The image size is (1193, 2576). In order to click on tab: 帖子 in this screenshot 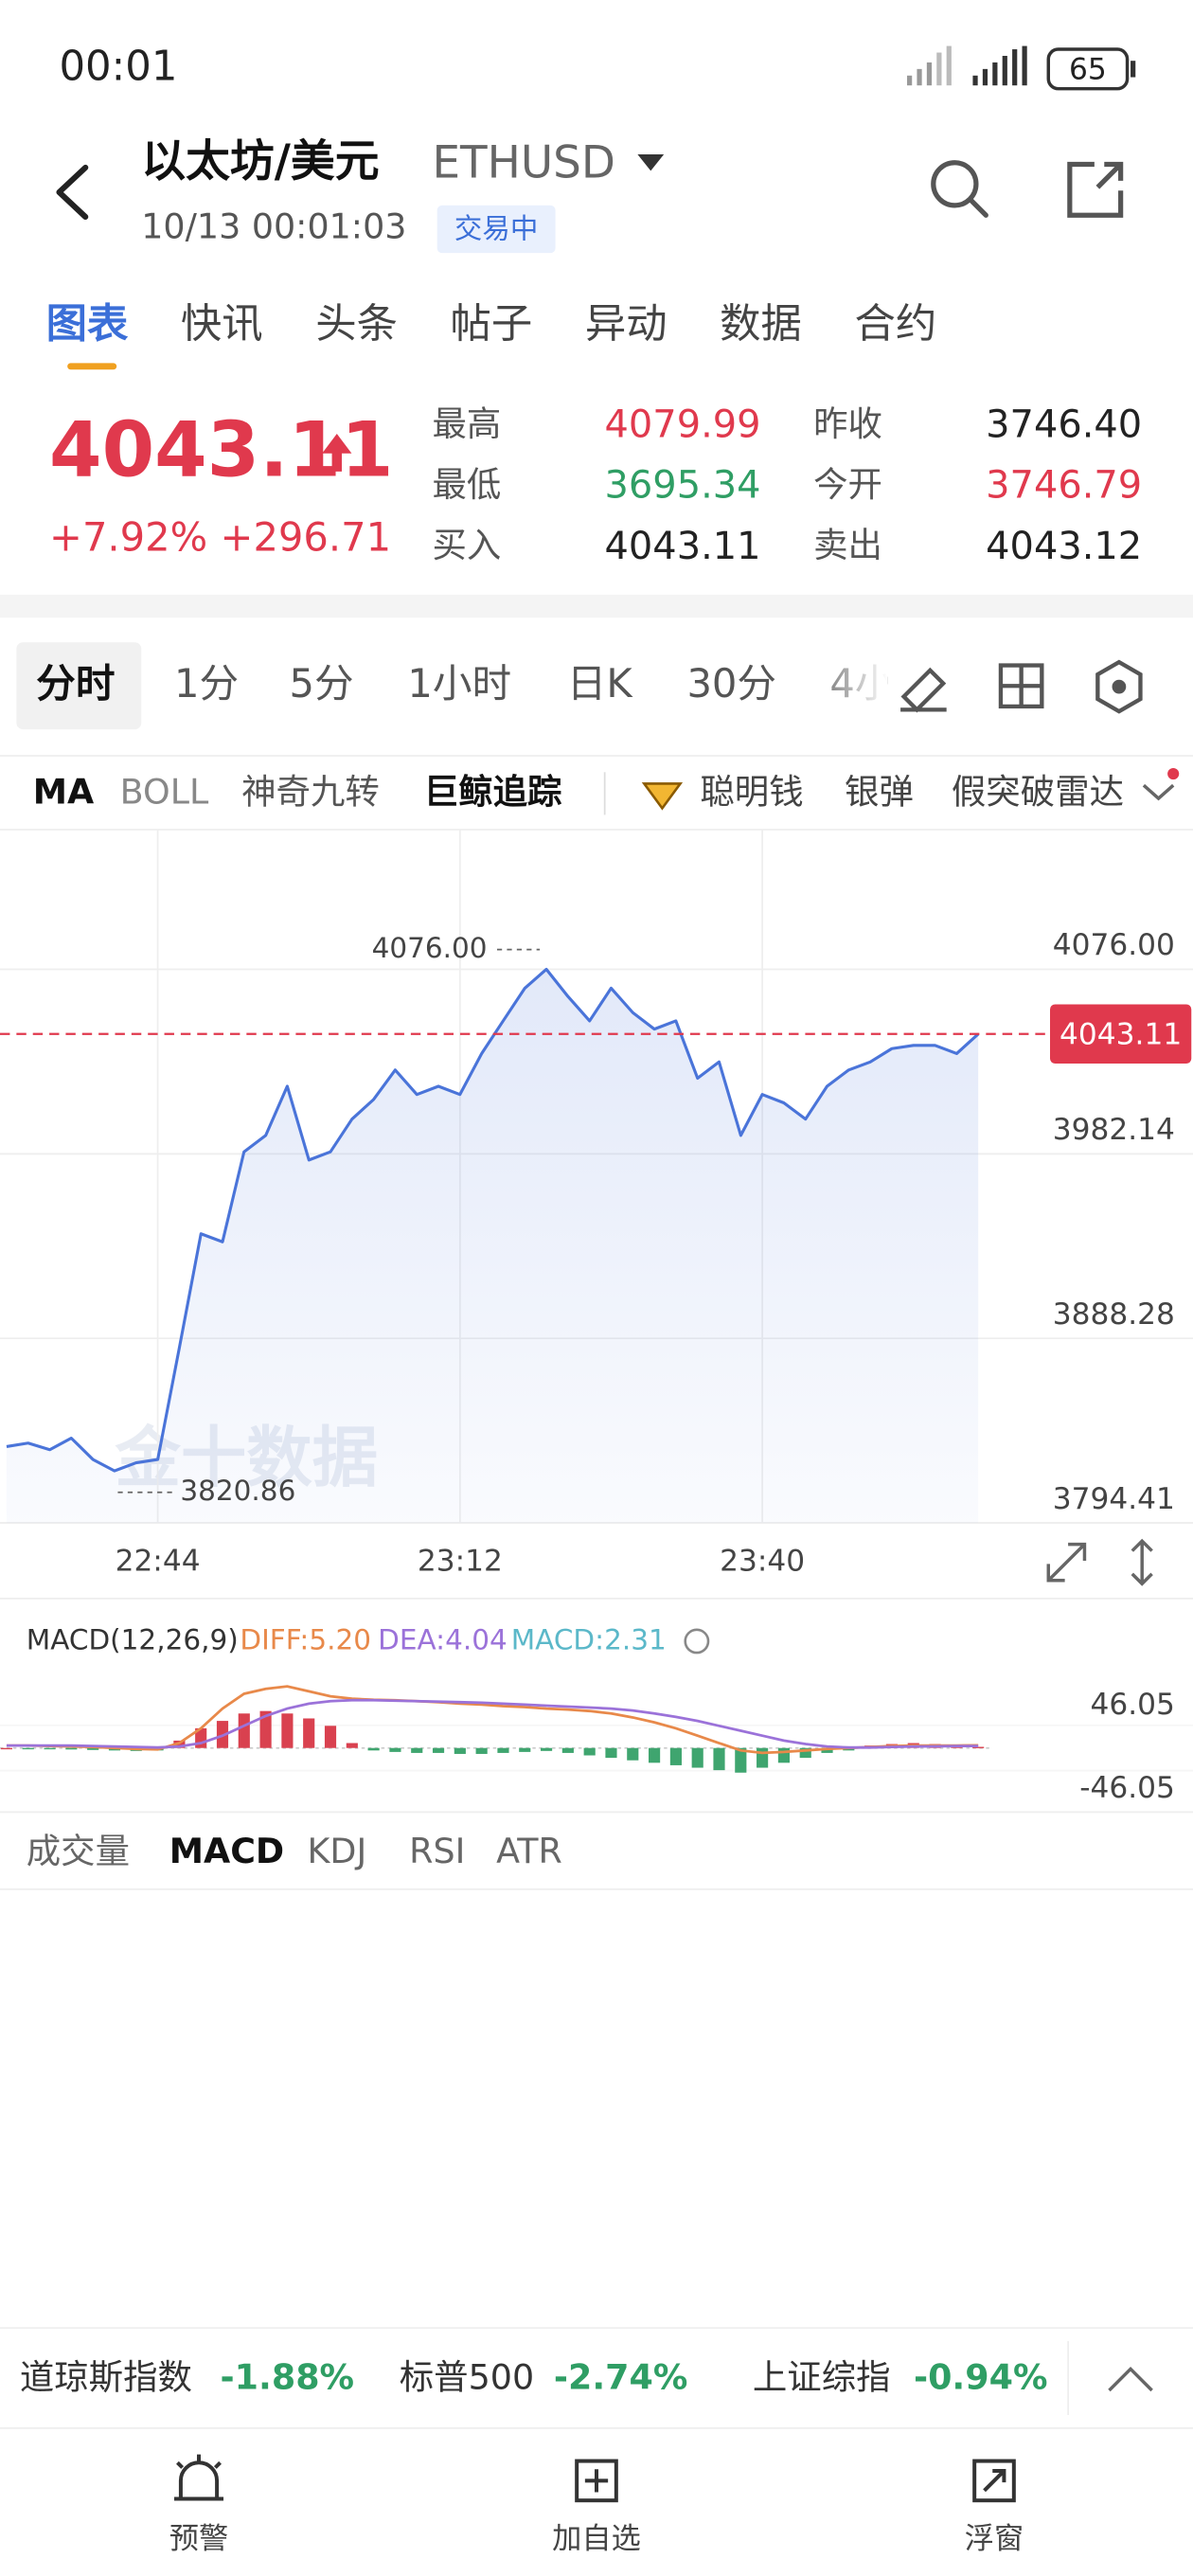, I will do `click(492, 325)`.